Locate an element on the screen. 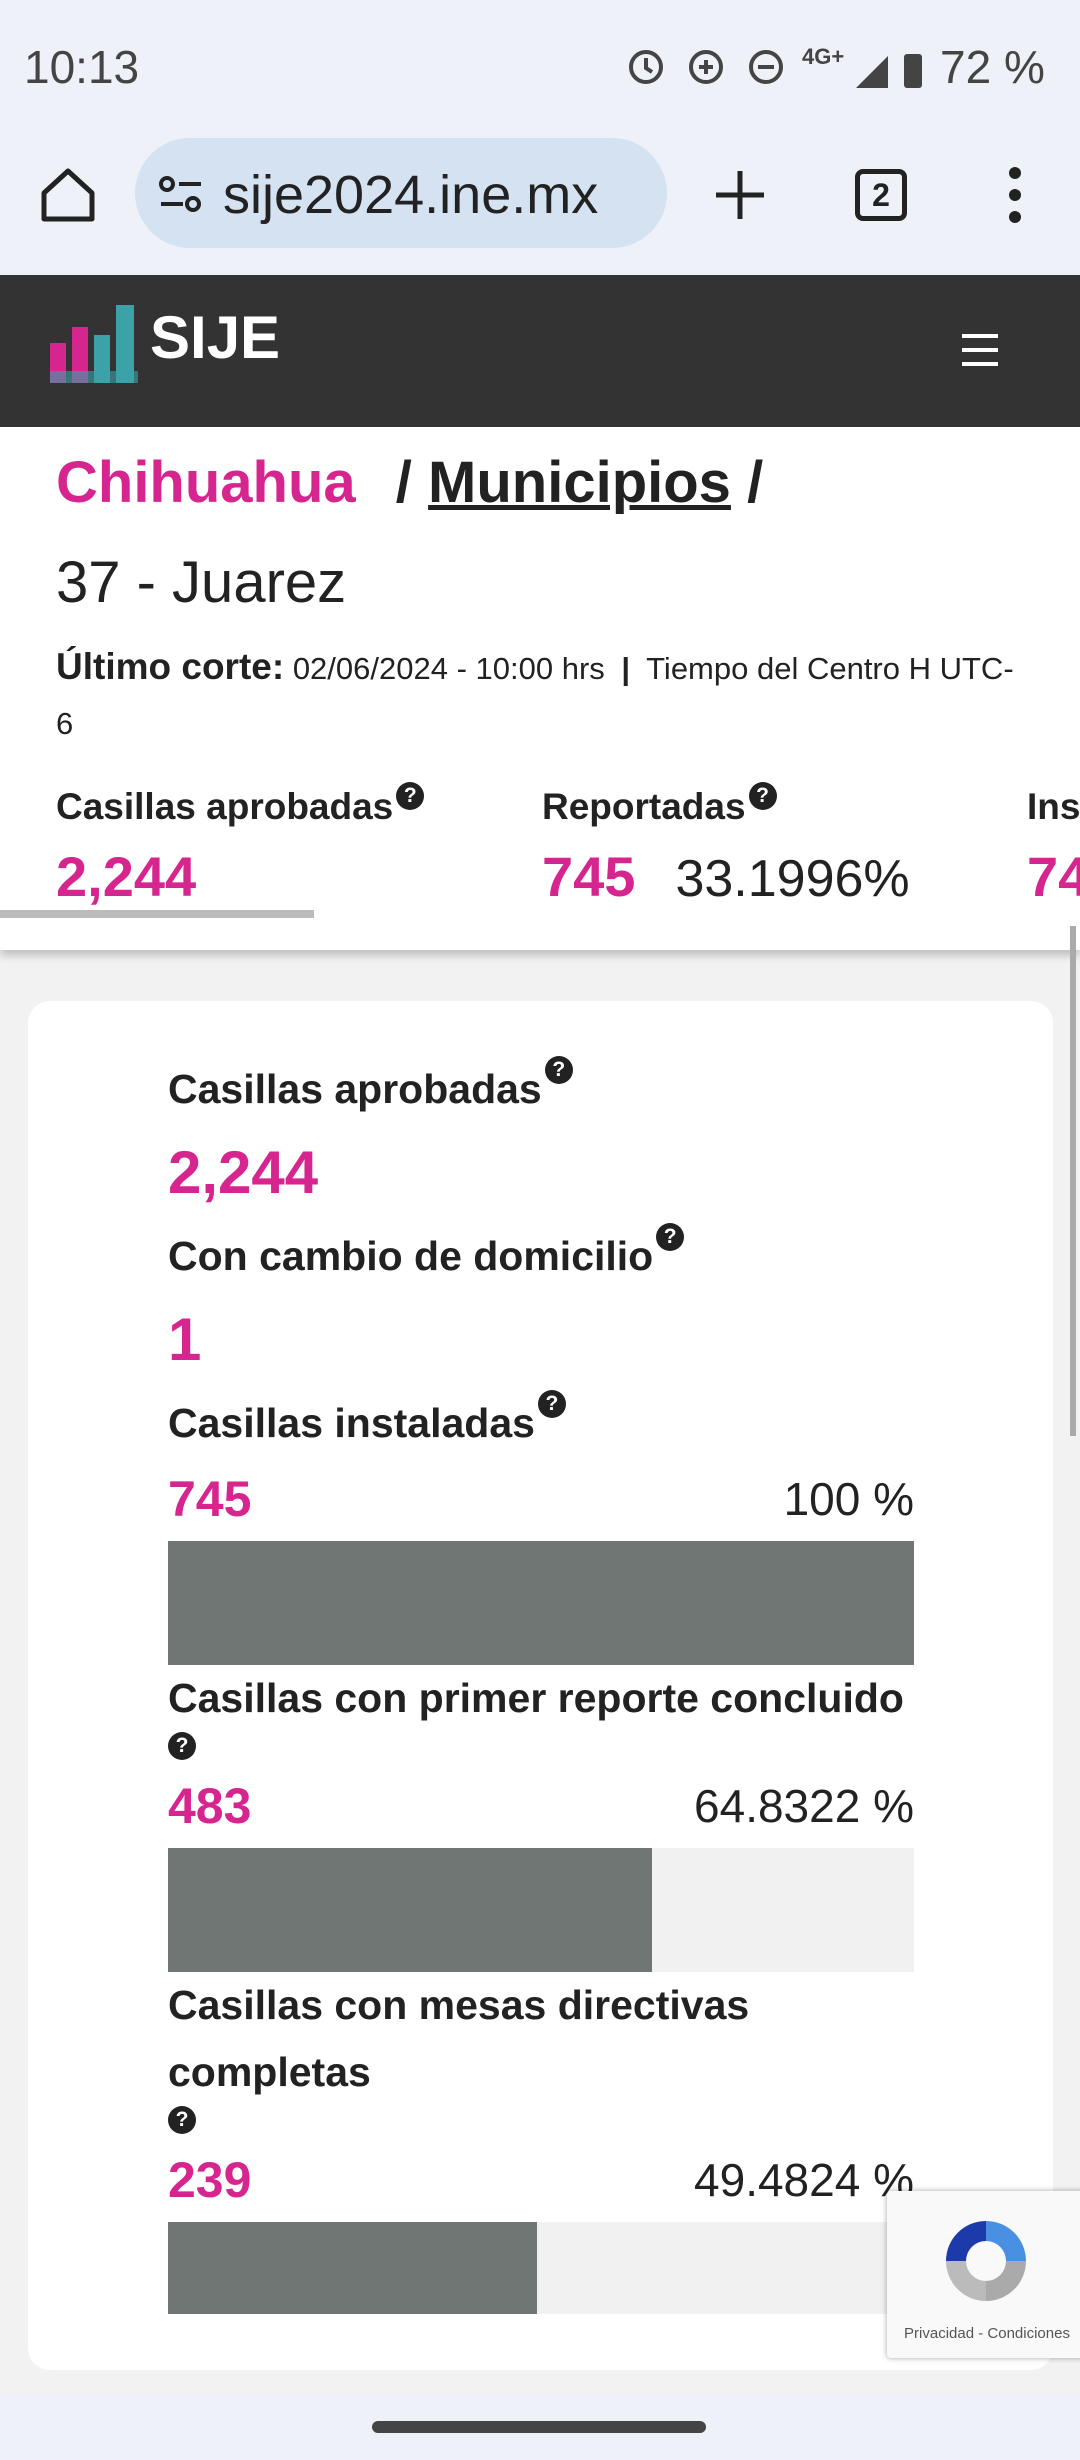 The height and width of the screenshot is (2460, 1080). recaptcha-badge: Privacidad - Condiciones is located at coordinates (983, 2274).